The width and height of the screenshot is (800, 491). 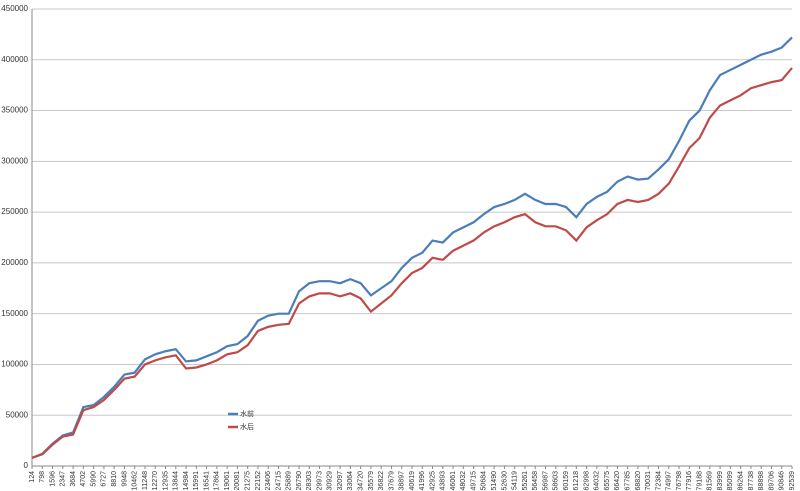 What do you see at coordinates (751, 481) in the screenshot?
I see `x-tick-label: 87738` at bounding box center [751, 481].